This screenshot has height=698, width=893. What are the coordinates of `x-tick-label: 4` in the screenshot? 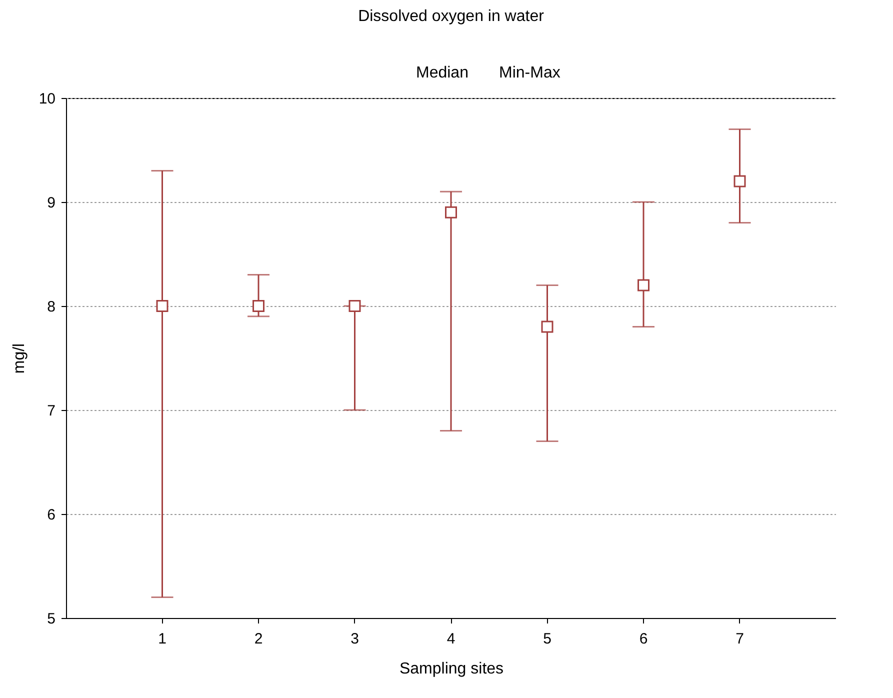 It's located at (451, 639).